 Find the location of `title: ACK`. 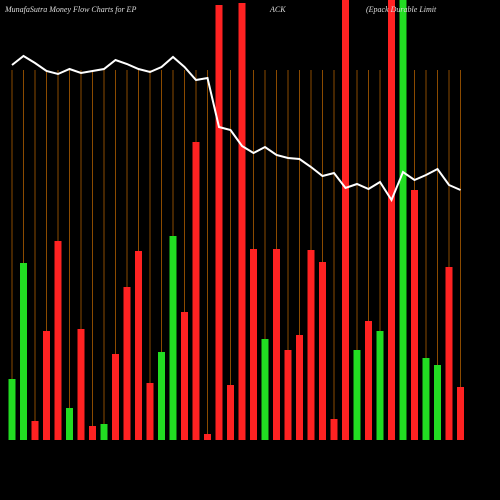

title: ACK is located at coordinates (277, 9).